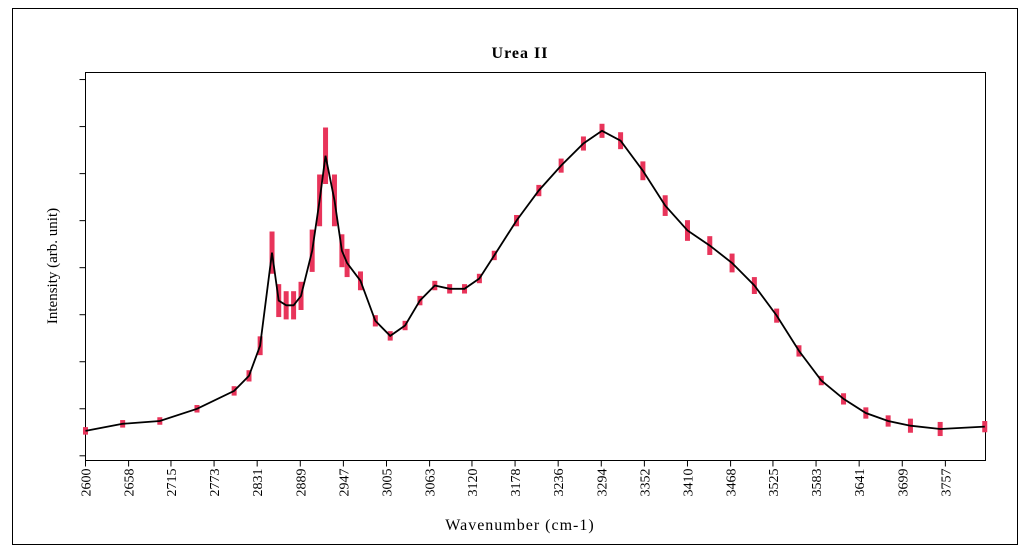 The width and height of the screenshot is (1024, 554). Describe the element at coordinates (387, 483) in the screenshot. I see `x-tick-label: 3005` at that location.